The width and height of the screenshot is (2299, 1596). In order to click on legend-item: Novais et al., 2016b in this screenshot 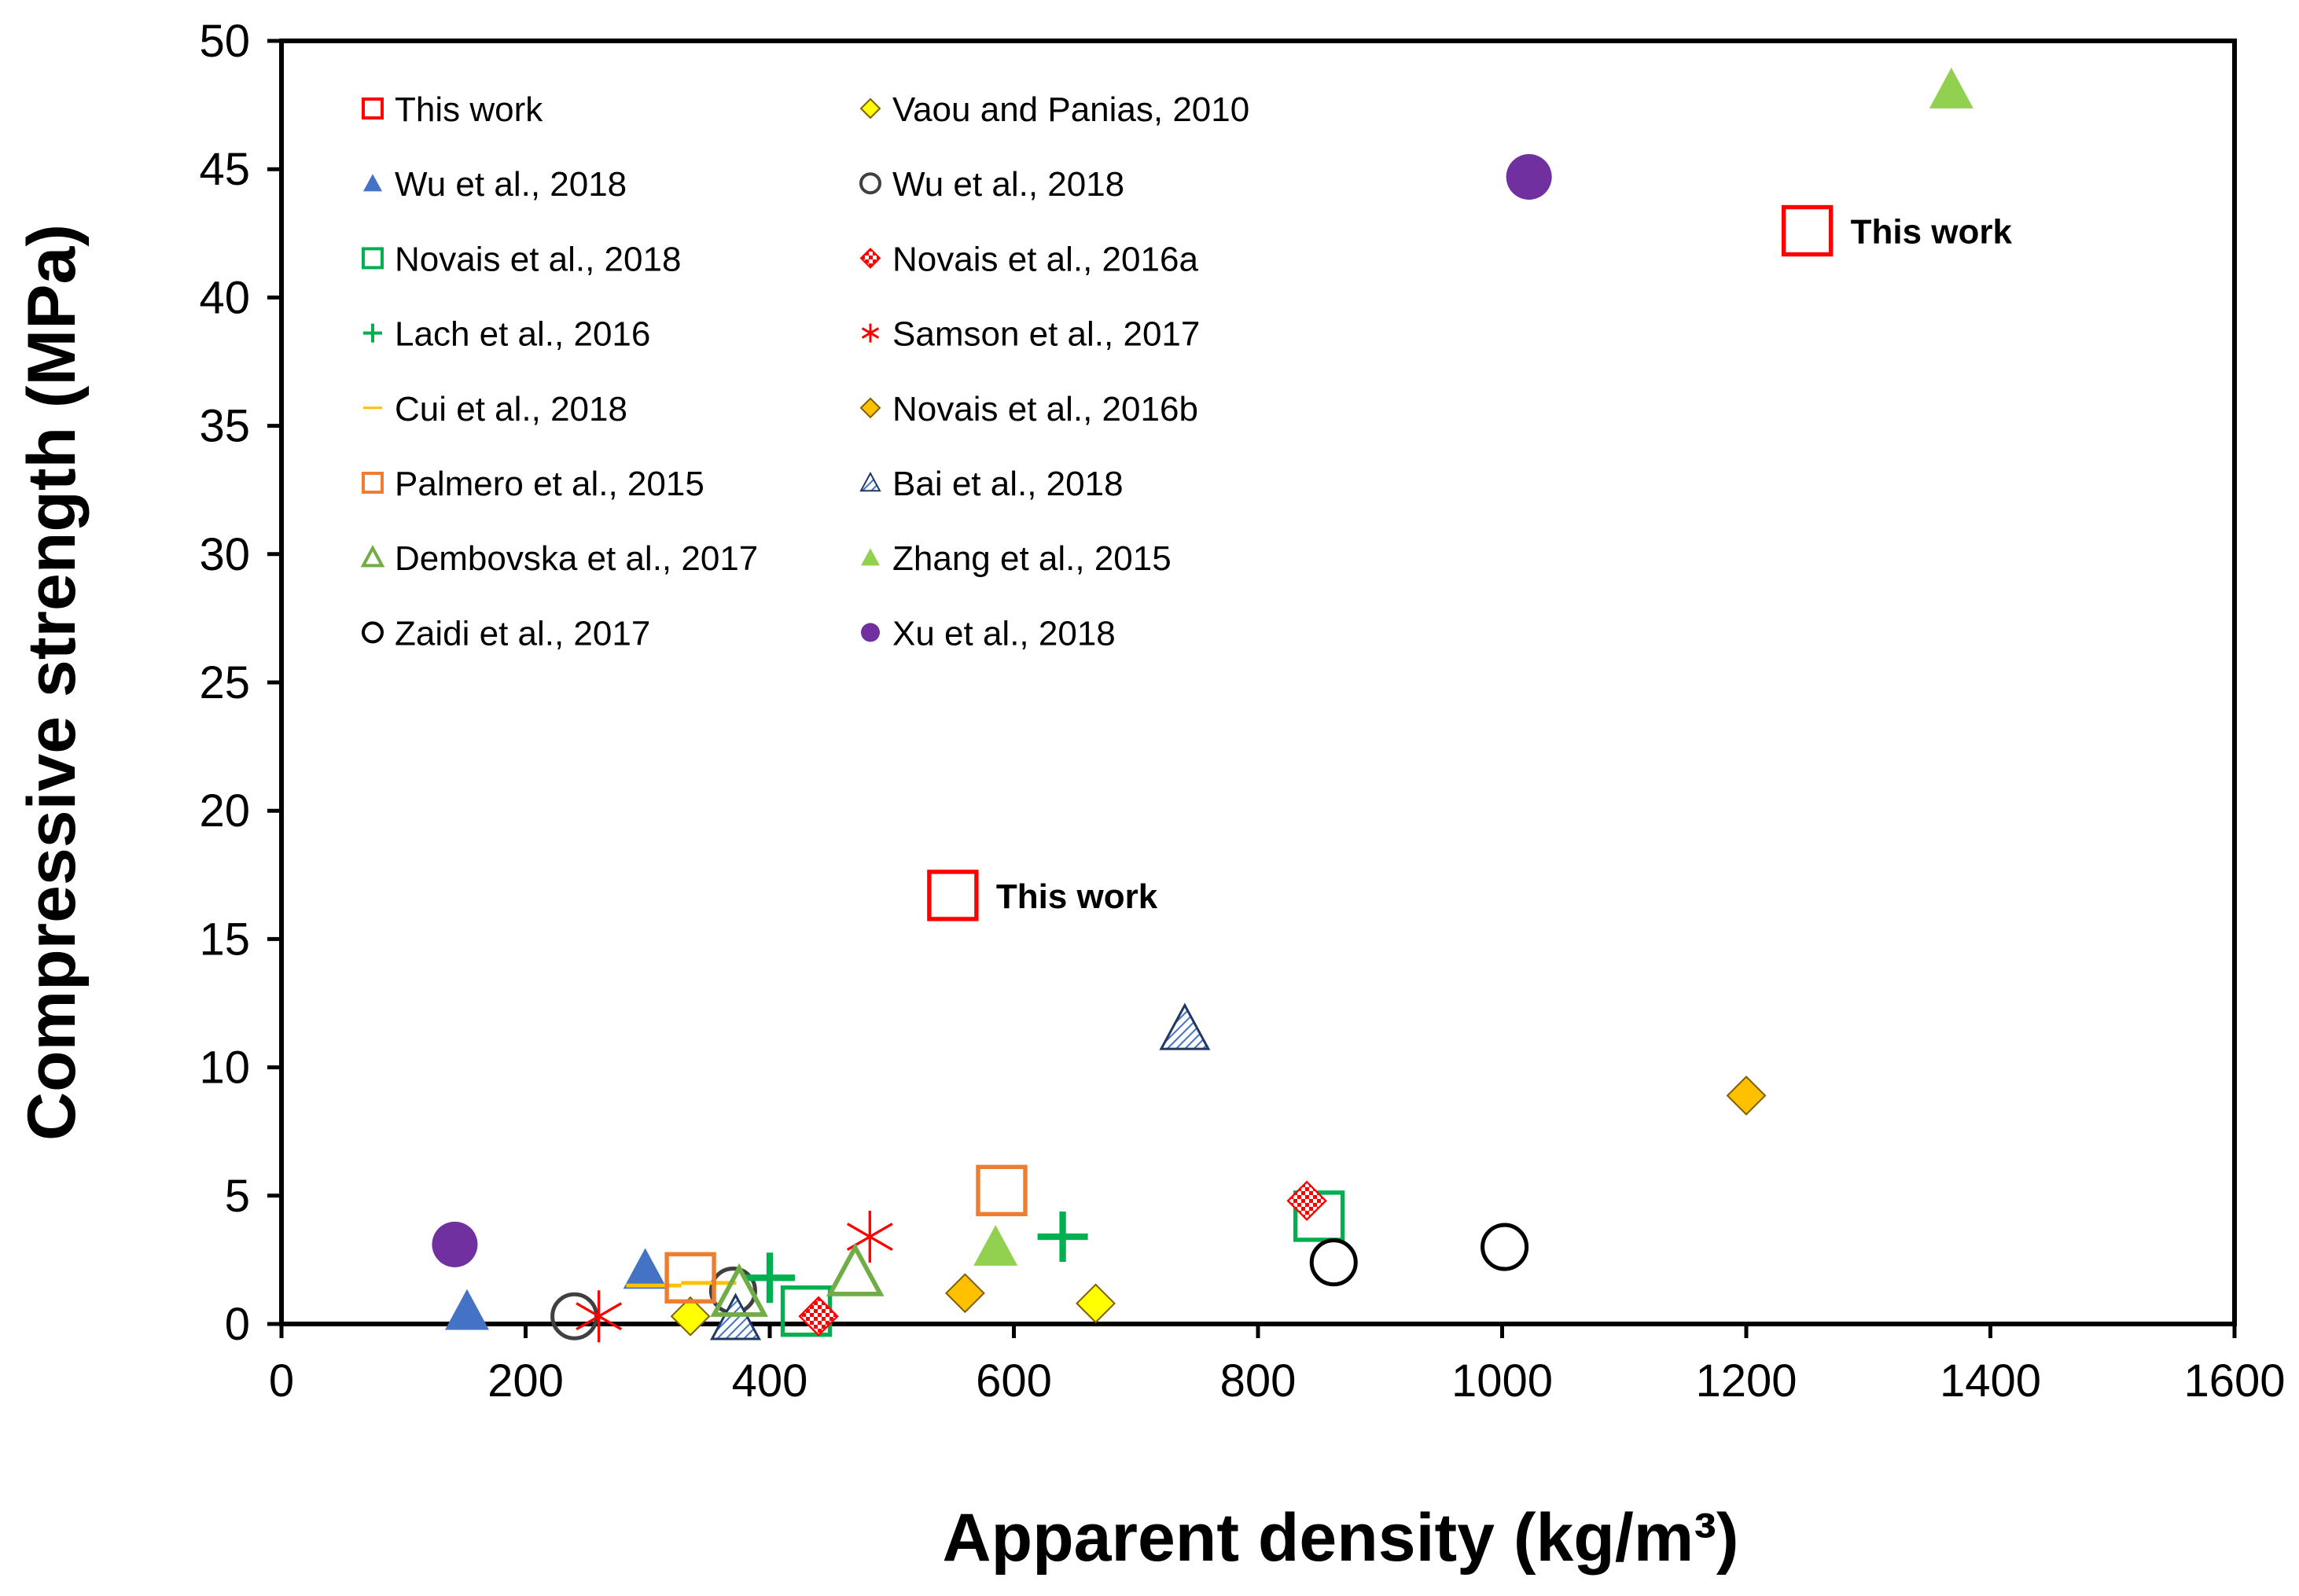, I will do `click(1028, 409)`.